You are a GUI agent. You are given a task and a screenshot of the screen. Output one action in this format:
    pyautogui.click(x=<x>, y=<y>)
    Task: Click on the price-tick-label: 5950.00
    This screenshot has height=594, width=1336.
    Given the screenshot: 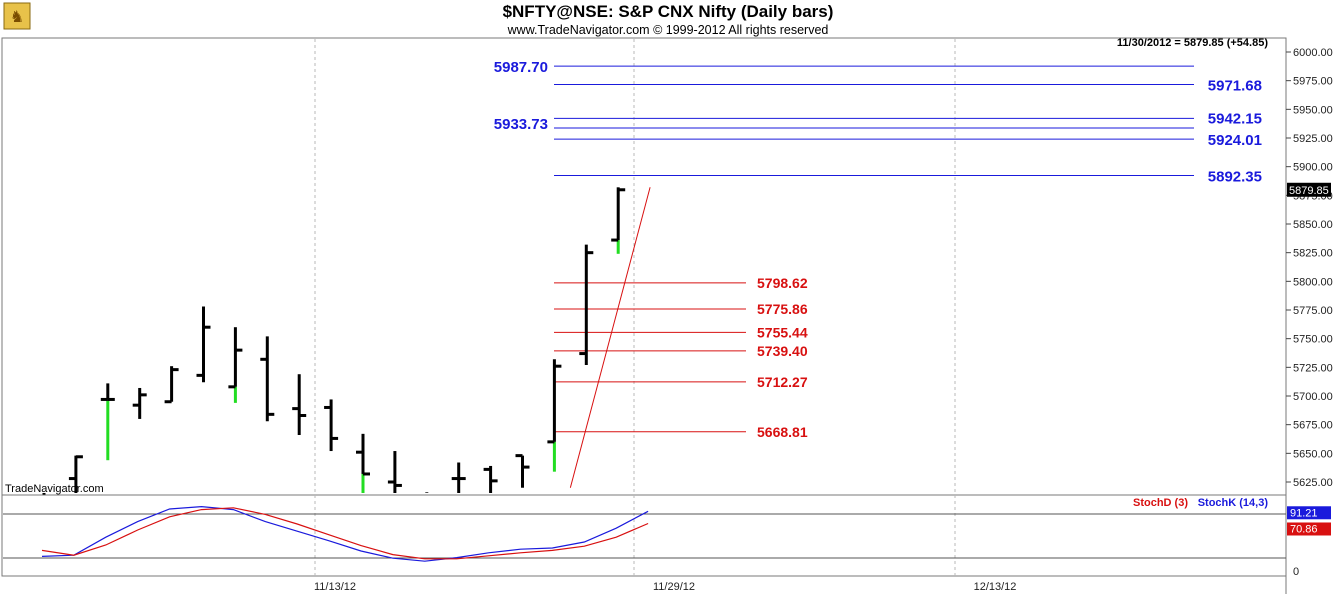 What is the action you would take?
    pyautogui.click(x=1313, y=110)
    